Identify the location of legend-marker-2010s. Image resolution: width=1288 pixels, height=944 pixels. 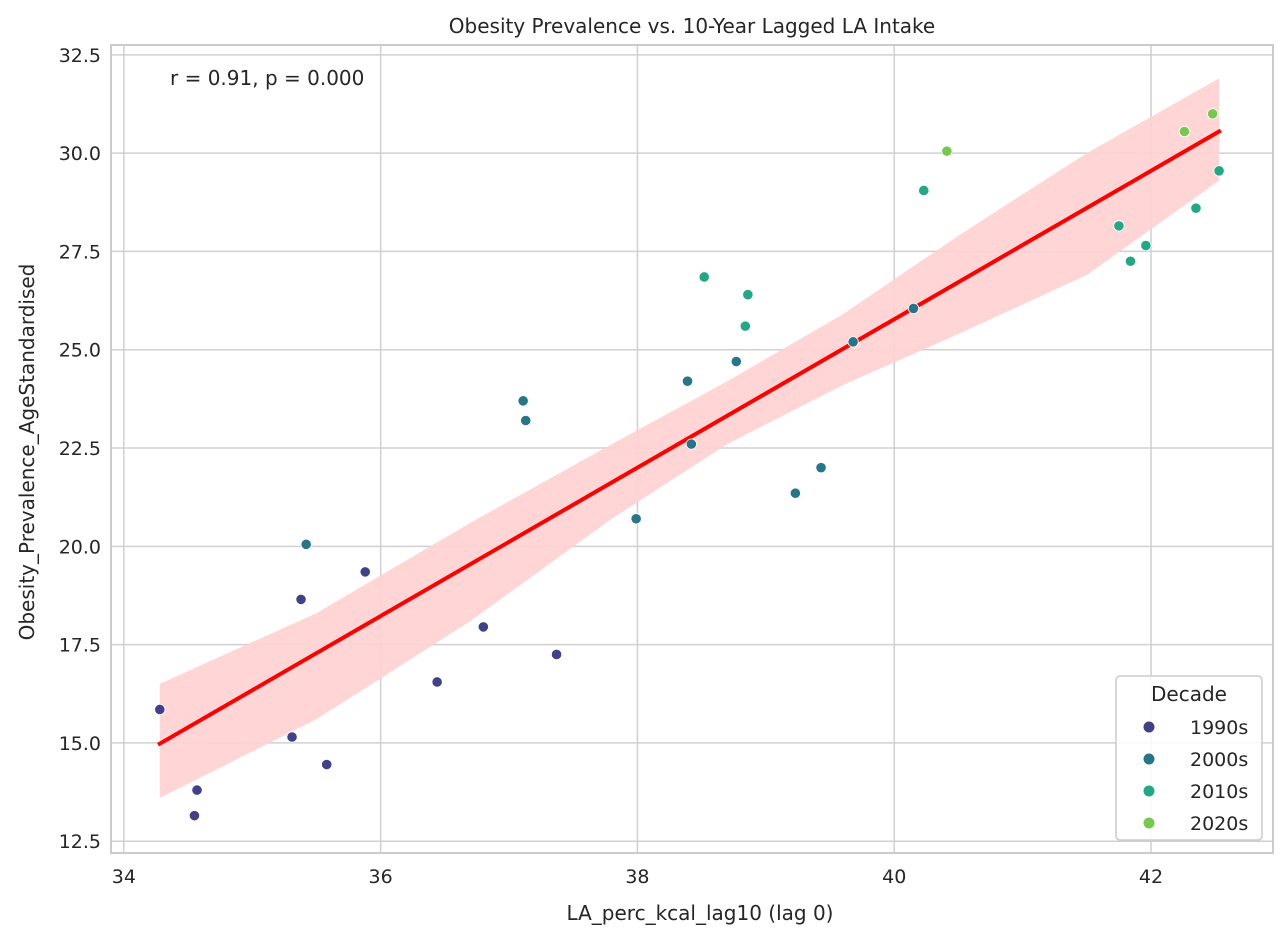
(1149, 791).